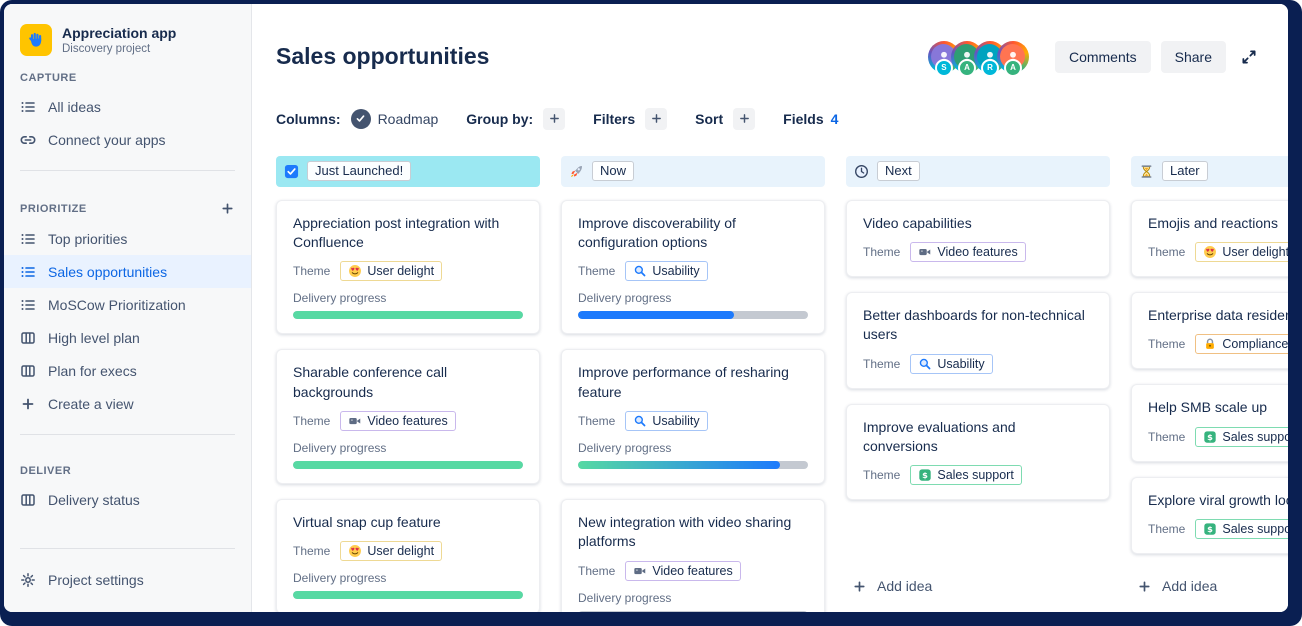 The width and height of the screenshot is (1302, 626). I want to click on column-title-chip: Just Launched!, so click(359, 171).